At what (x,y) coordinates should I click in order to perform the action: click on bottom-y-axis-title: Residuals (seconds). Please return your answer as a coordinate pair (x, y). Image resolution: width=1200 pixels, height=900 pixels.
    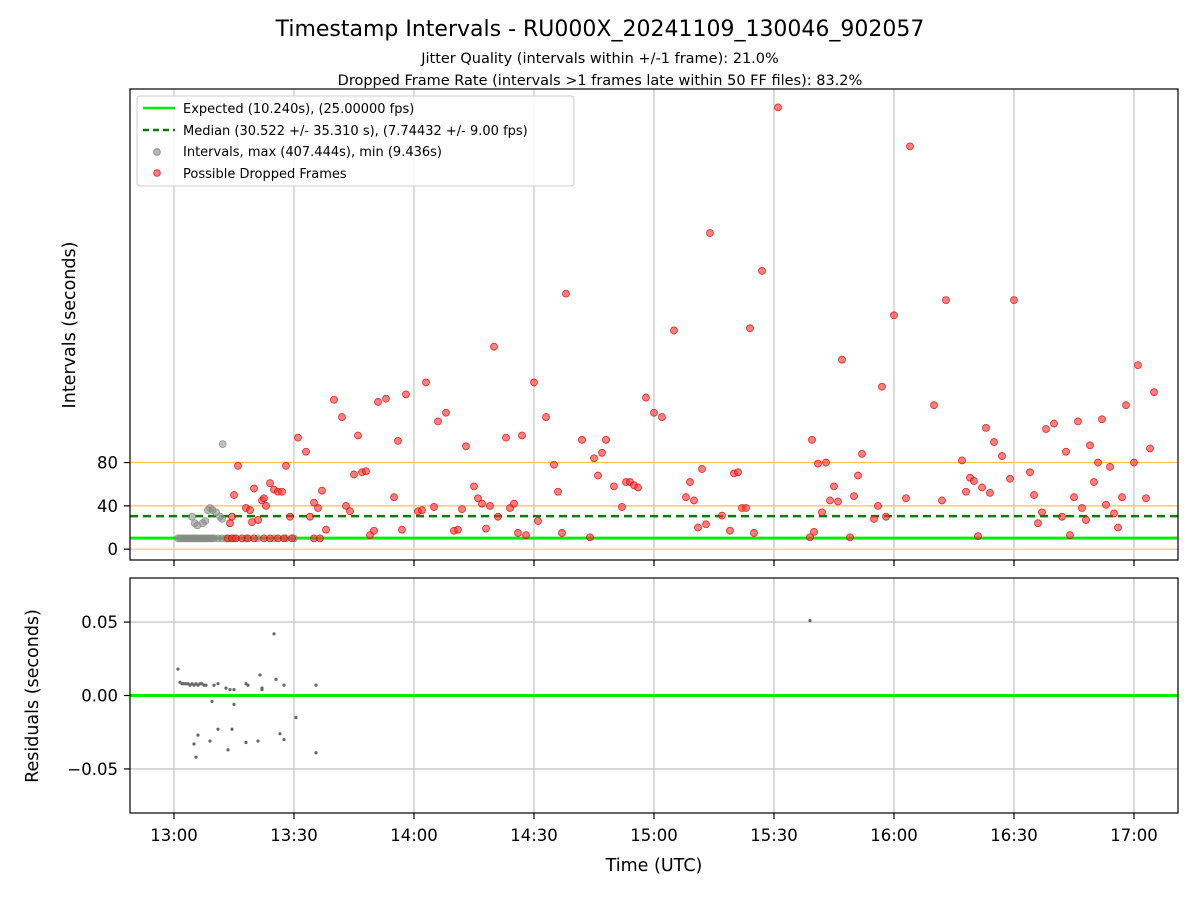
    Looking at the image, I should click on (33, 696).